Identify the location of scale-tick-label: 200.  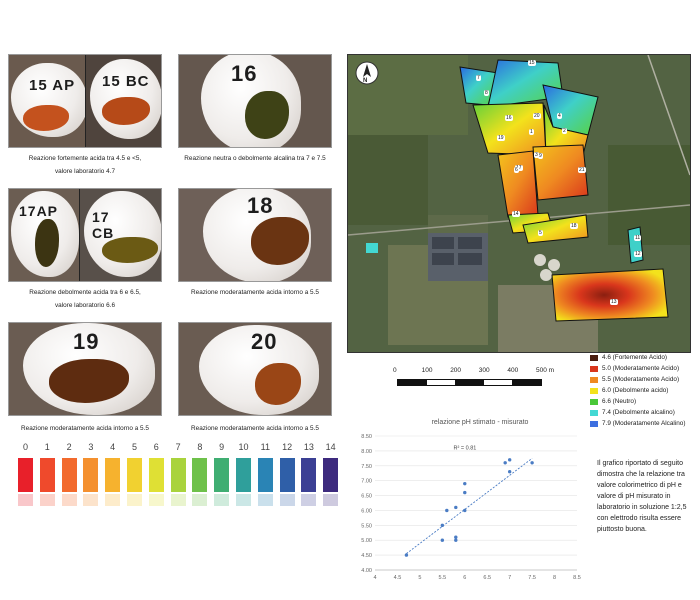
(456, 370).